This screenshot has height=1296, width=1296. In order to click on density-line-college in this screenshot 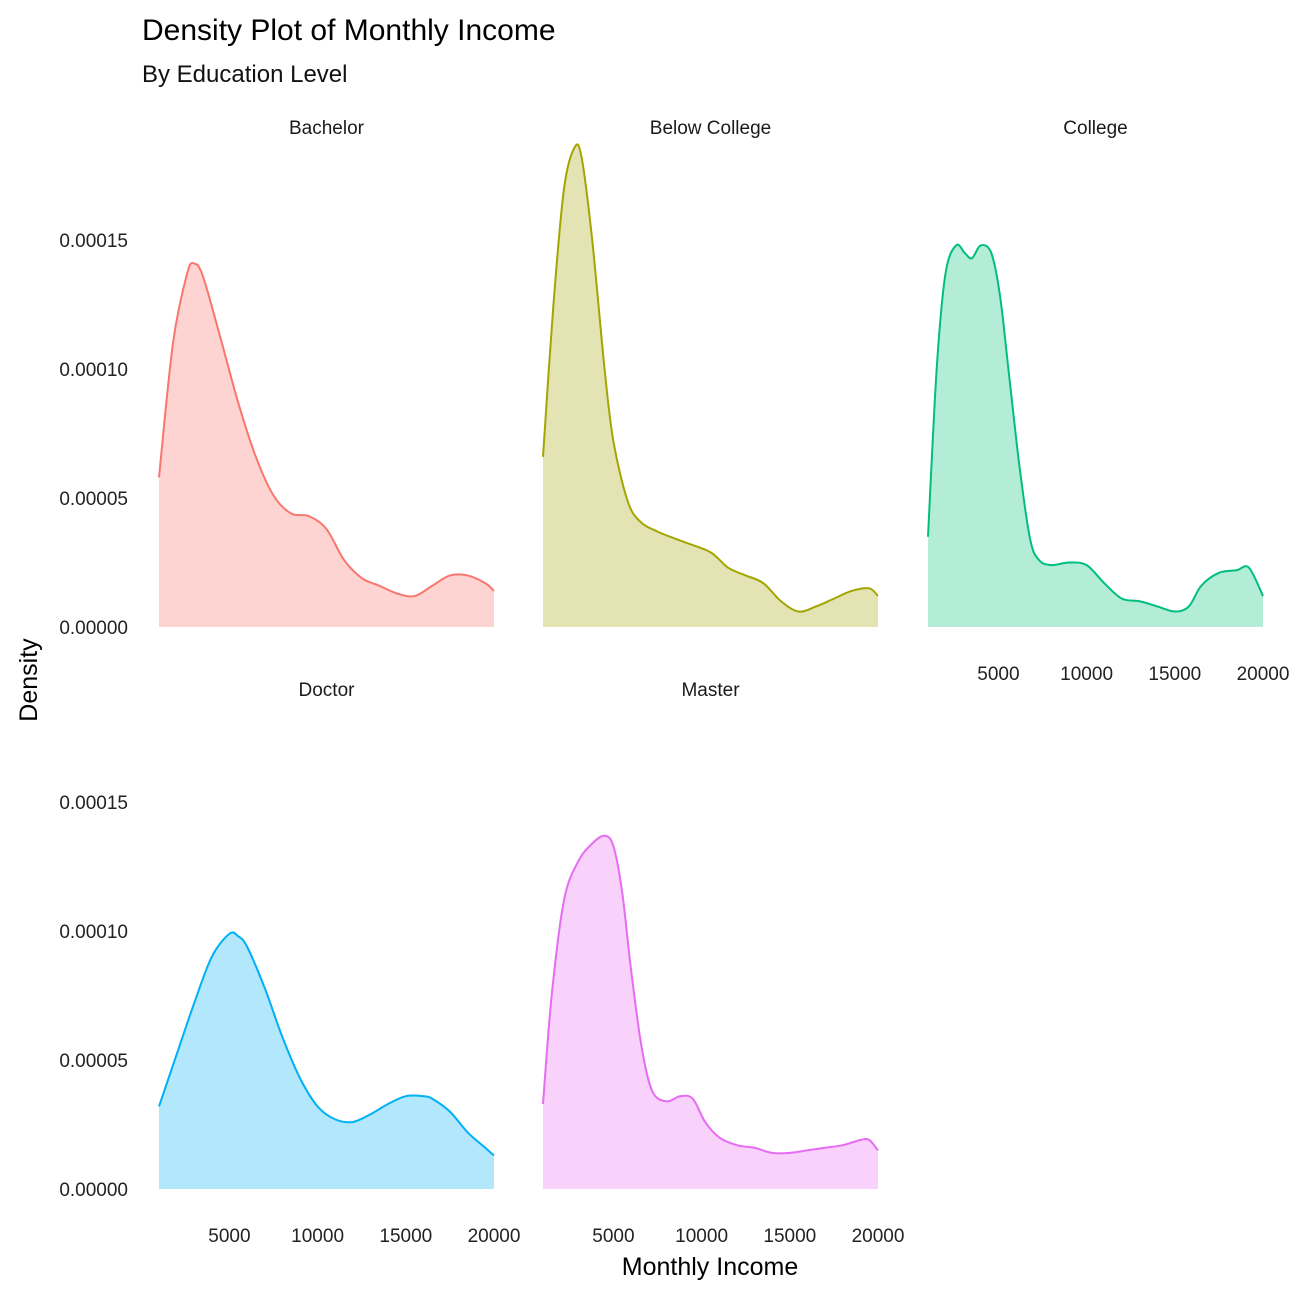, I will do `click(1095, 428)`.